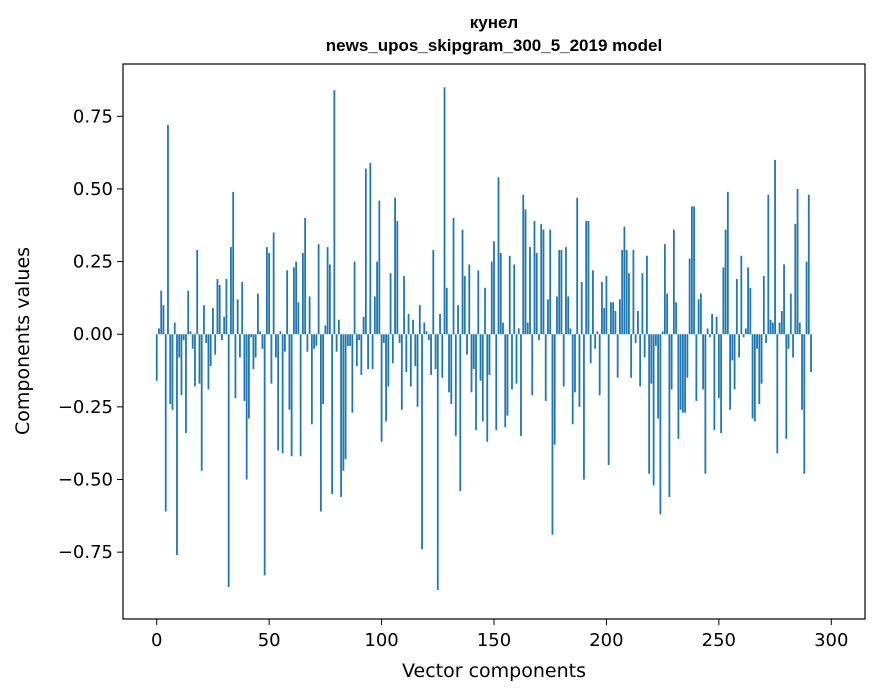  What do you see at coordinates (93, 116) in the screenshot?
I see `y-tick-label: 0.75` at bounding box center [93, 116].